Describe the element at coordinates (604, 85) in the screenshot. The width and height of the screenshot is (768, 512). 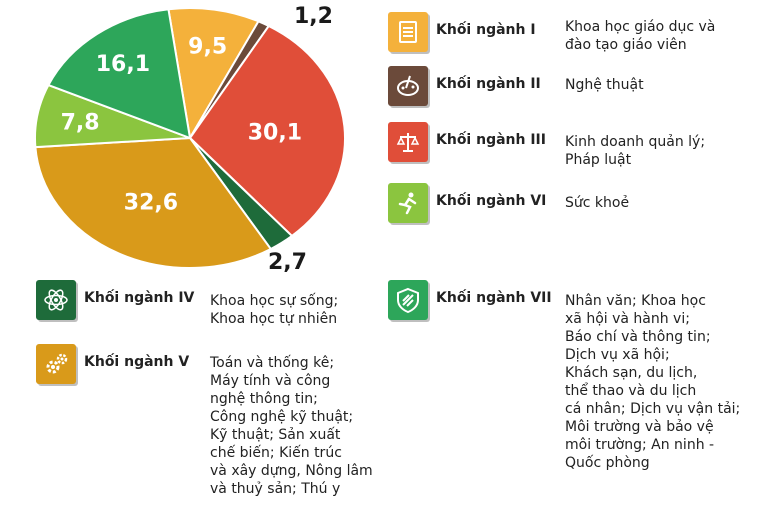
I see `legend-desc-khoi-nganh-ii: Nghệ thuật` at that location.